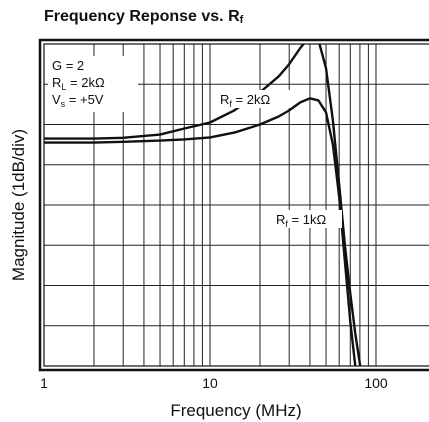 This screenshot has height=422, width=429. What do you see at coordinates (78, 100) in the screenshot?
I see `vs-annotation: Vs = +5V` at bounding box center [78, 100].